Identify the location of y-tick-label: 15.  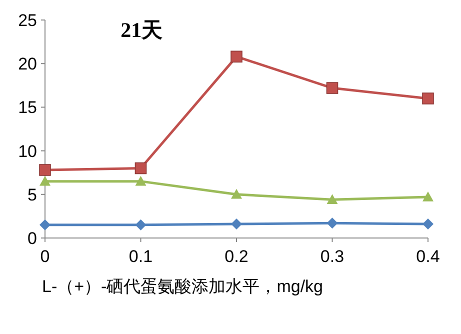
(27, 108).